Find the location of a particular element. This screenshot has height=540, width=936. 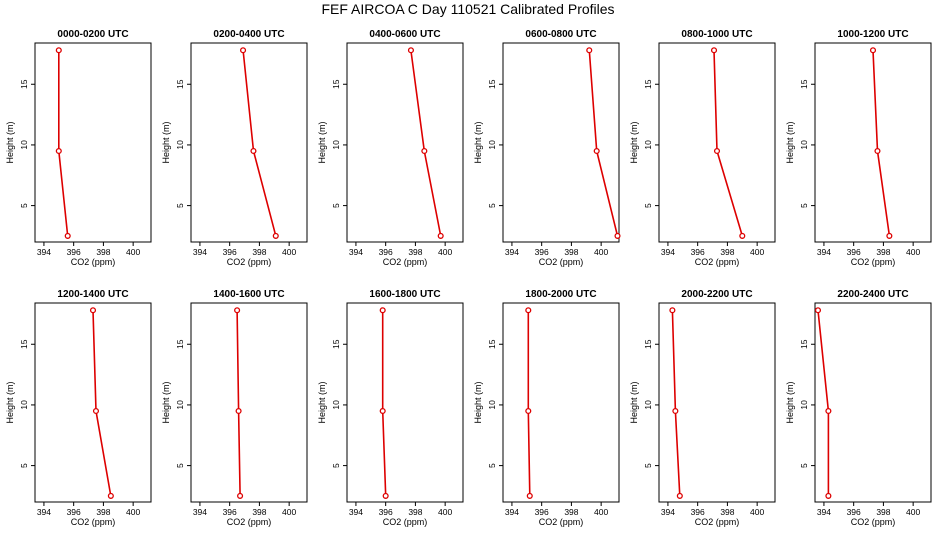

chart-title: 2000-2200 UTC is located at coordinates (716, 294).